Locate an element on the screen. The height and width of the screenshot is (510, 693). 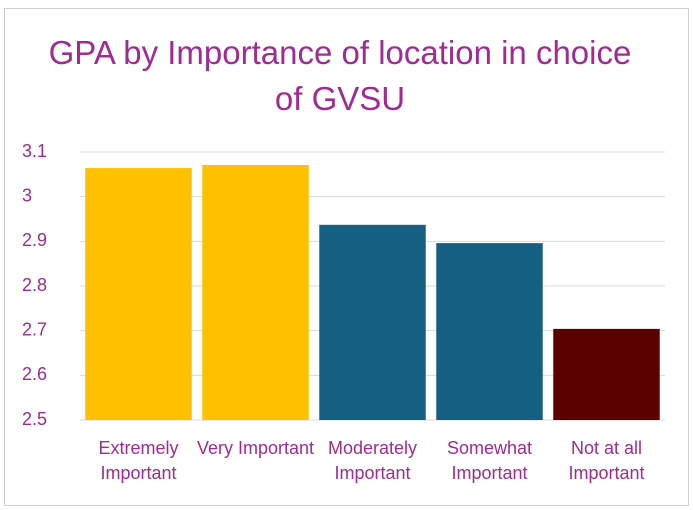
y-tick-label: 2.7 is located at coordinates (34, 329).